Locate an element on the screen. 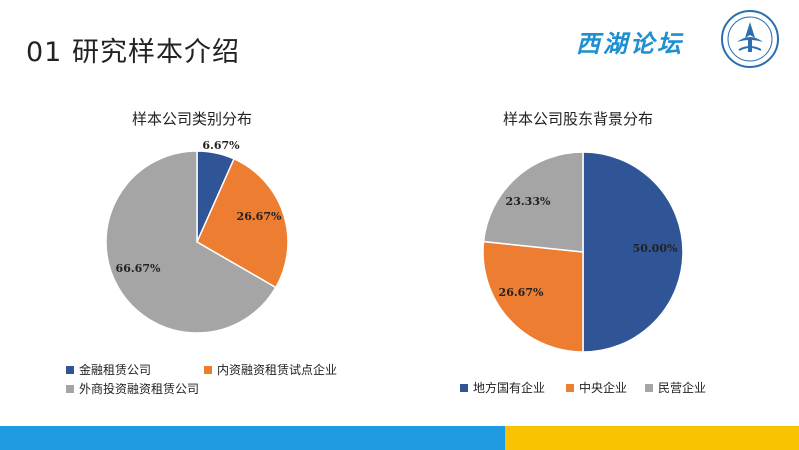  data-label: 50.00% is located at coordinates (655, 248).